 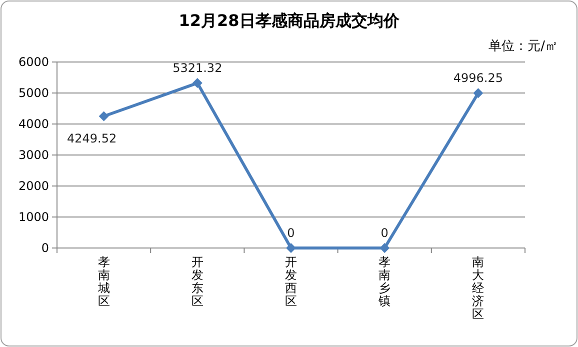 I want to click on y-tick-label: 5000, so click(x=33, y=93).